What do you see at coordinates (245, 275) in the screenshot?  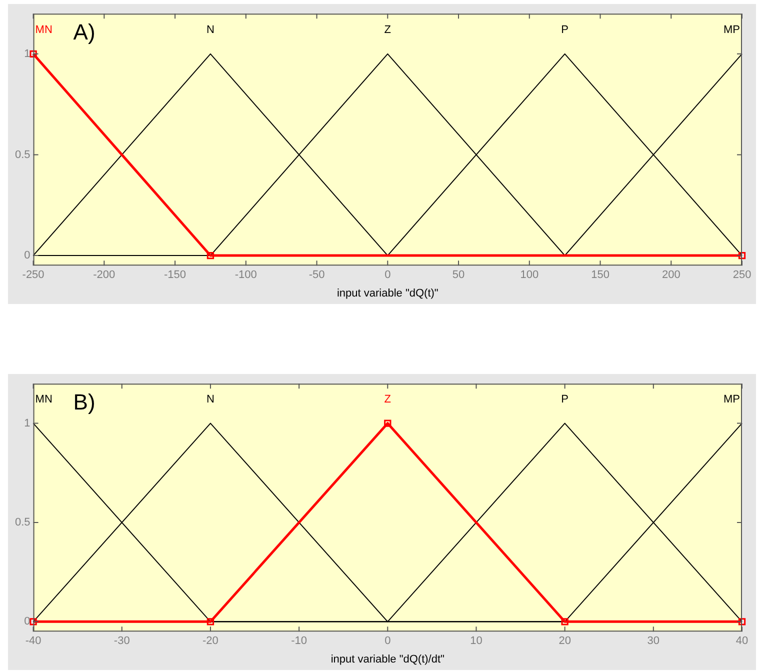 I see `x-tick-label: -100` at bounding box center [245, 275].